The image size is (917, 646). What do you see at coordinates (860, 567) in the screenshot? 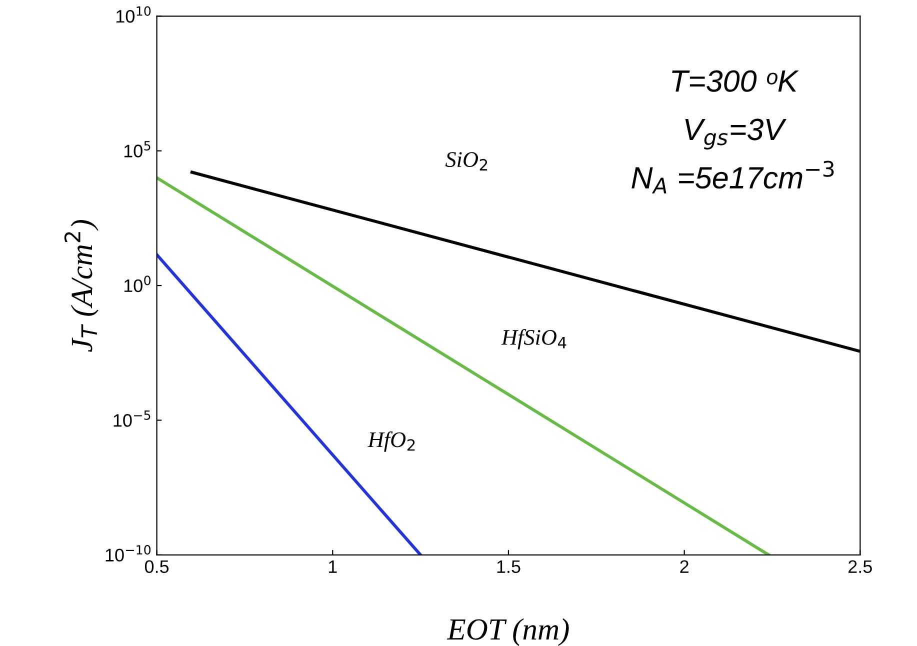
I see `x-tick-label: 2.5` at bounding box center [860, 567].